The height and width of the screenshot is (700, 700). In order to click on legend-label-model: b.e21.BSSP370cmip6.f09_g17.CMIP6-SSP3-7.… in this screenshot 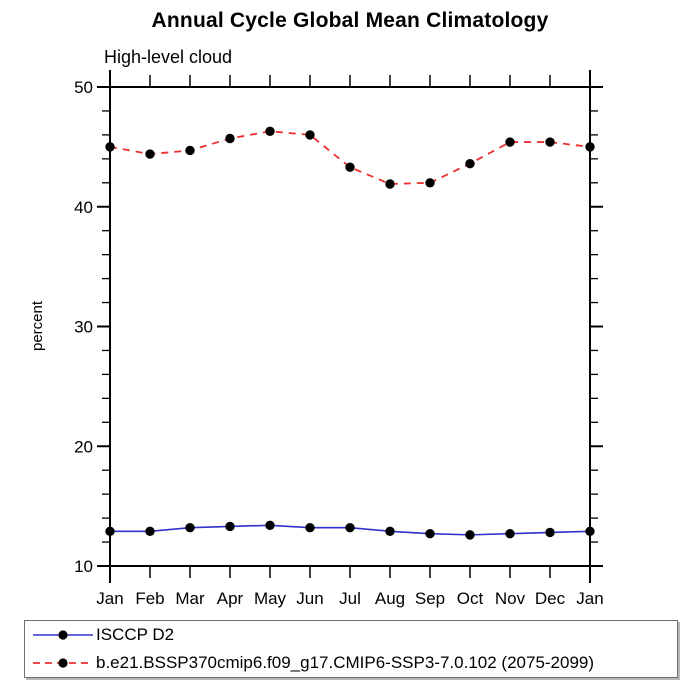, I will do `click(345, 662)`.